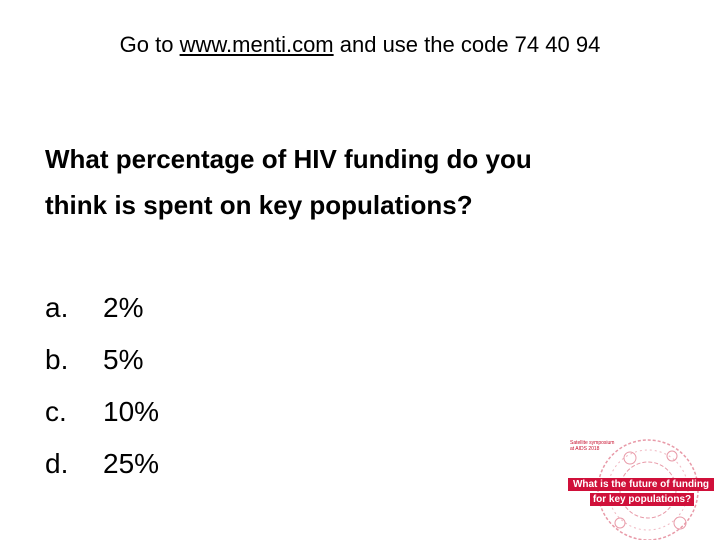 The width and height of the screenshot is (720, 540). I want to click on header-prefix: Go to, so click(149, 44).